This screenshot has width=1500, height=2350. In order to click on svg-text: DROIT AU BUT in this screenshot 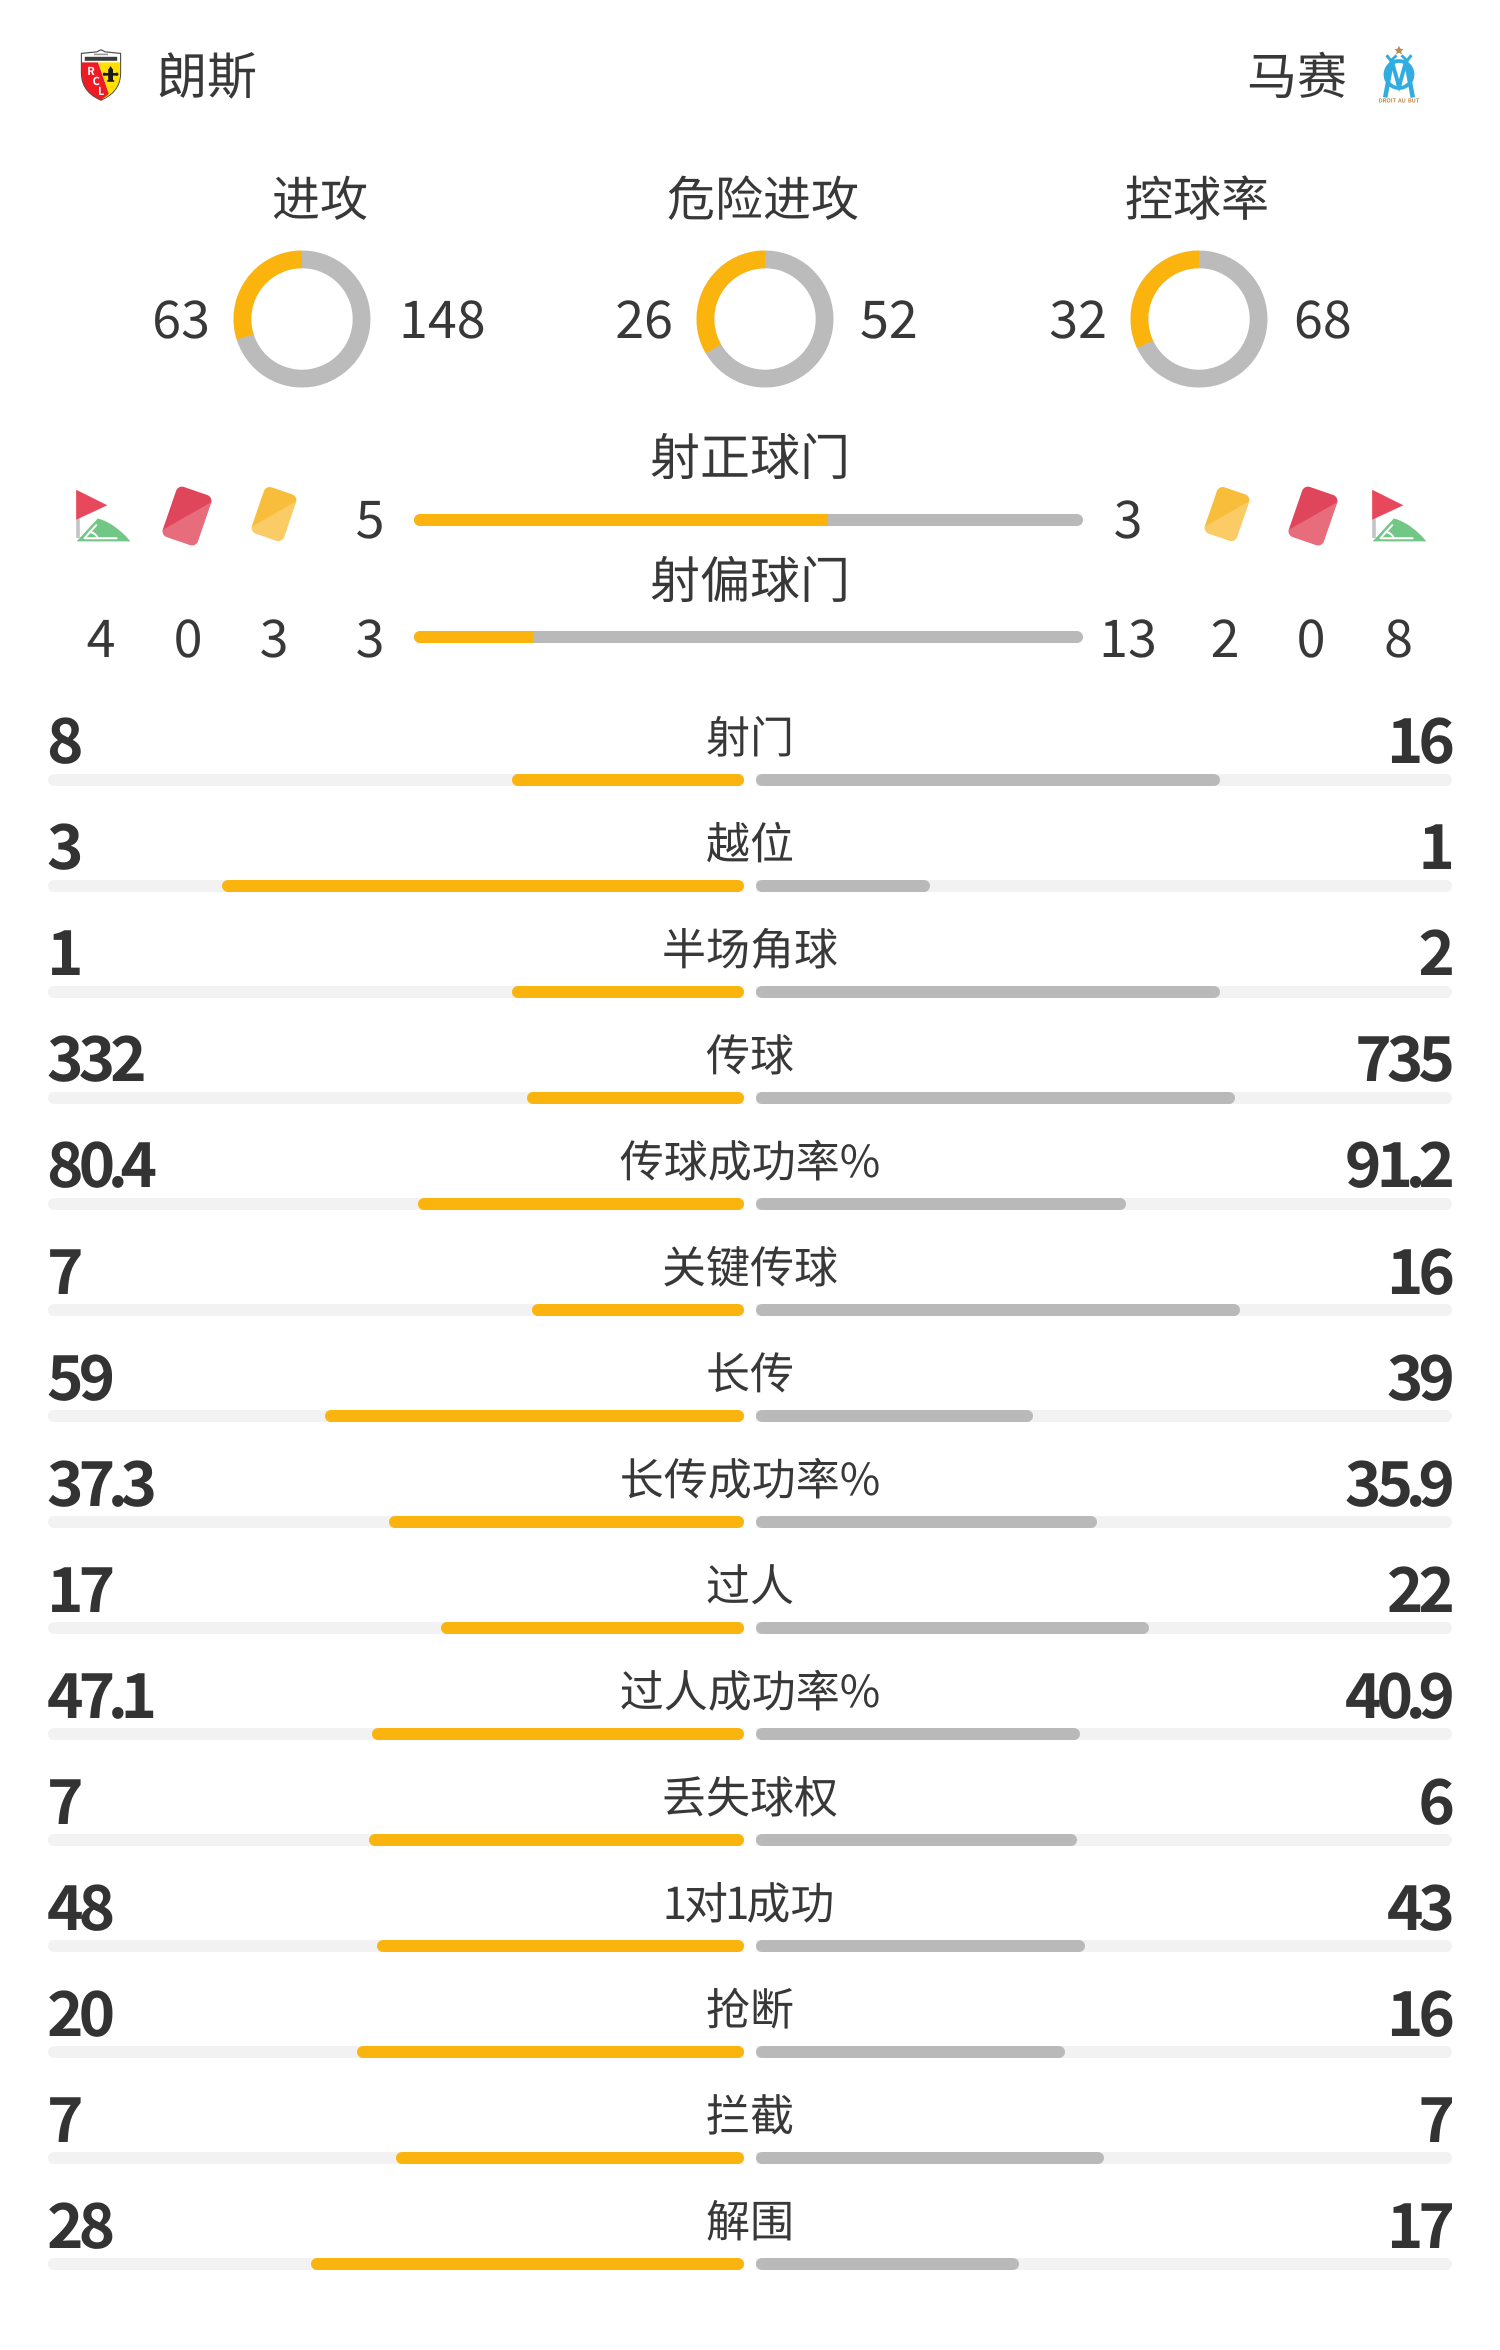, I will do `click(1399, 99)`.